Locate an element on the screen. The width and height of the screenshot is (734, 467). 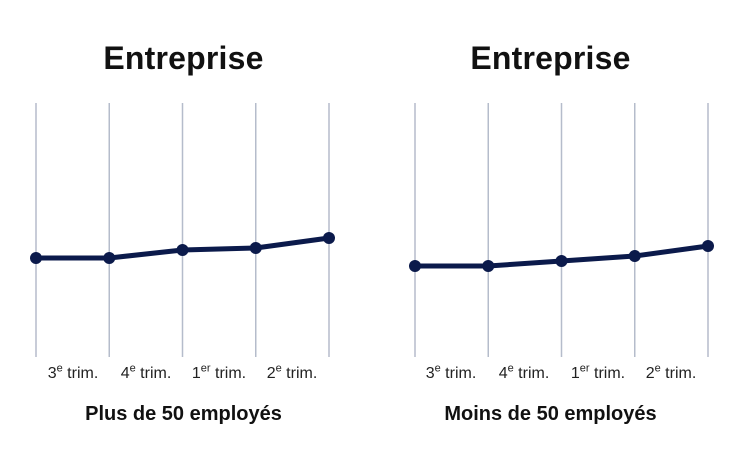
chart-subtitle: Plus de 50 employés is located at coordinates (183, 414).